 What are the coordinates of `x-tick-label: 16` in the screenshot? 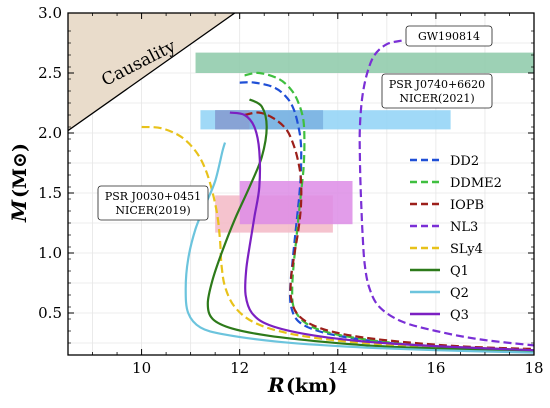 It's located at (435, 368).